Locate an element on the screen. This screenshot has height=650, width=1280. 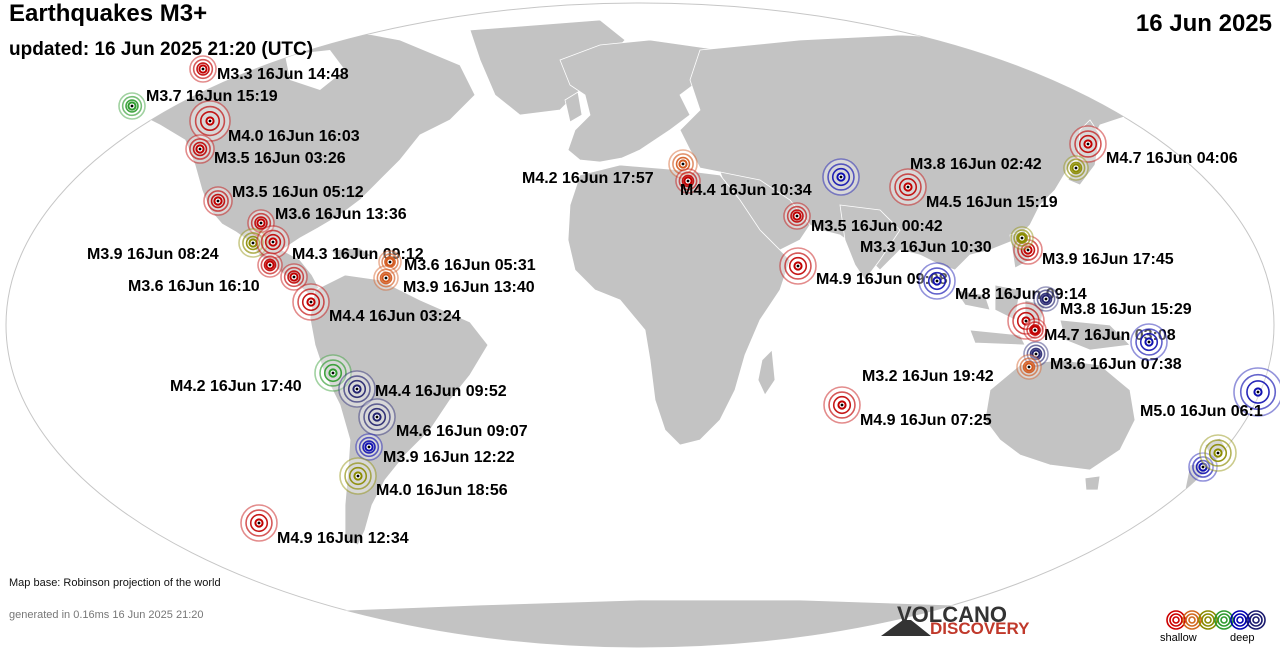
earthquake-label: M3.5 16Jun 00:42 is located at coordinates (877, 226).